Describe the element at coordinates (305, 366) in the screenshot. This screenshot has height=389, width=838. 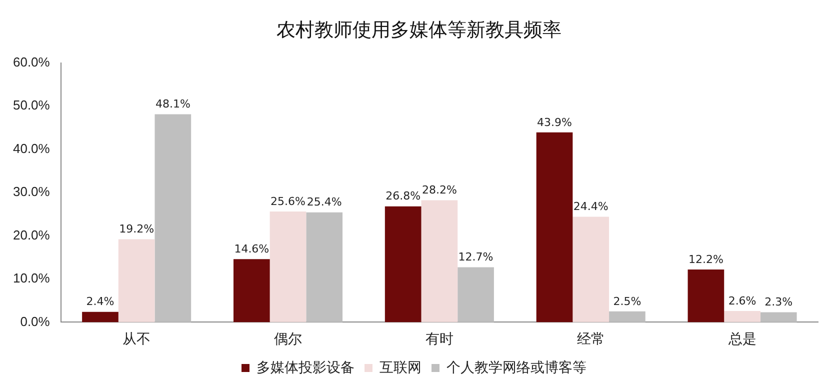
I see `legend-label: 多媒体投影设备` at that location.